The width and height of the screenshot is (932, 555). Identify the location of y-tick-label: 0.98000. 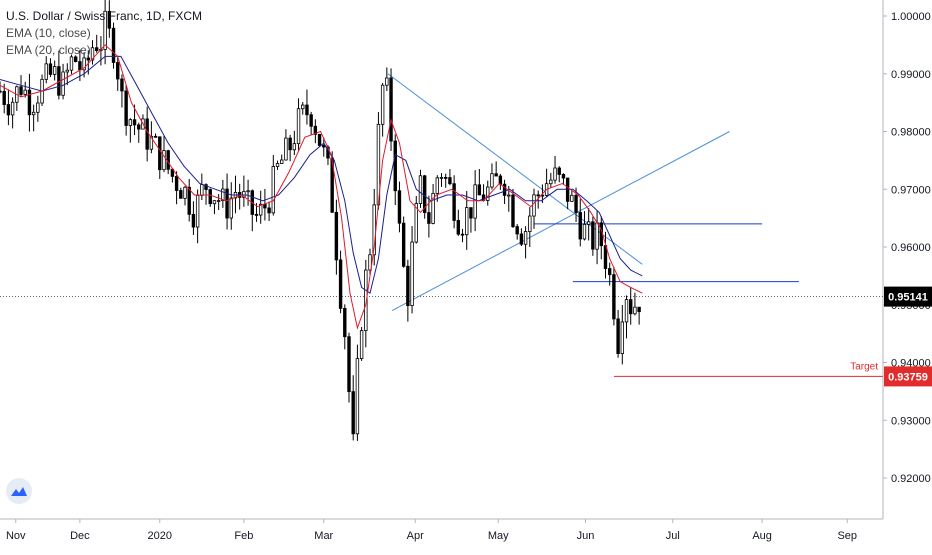
(911, 133).